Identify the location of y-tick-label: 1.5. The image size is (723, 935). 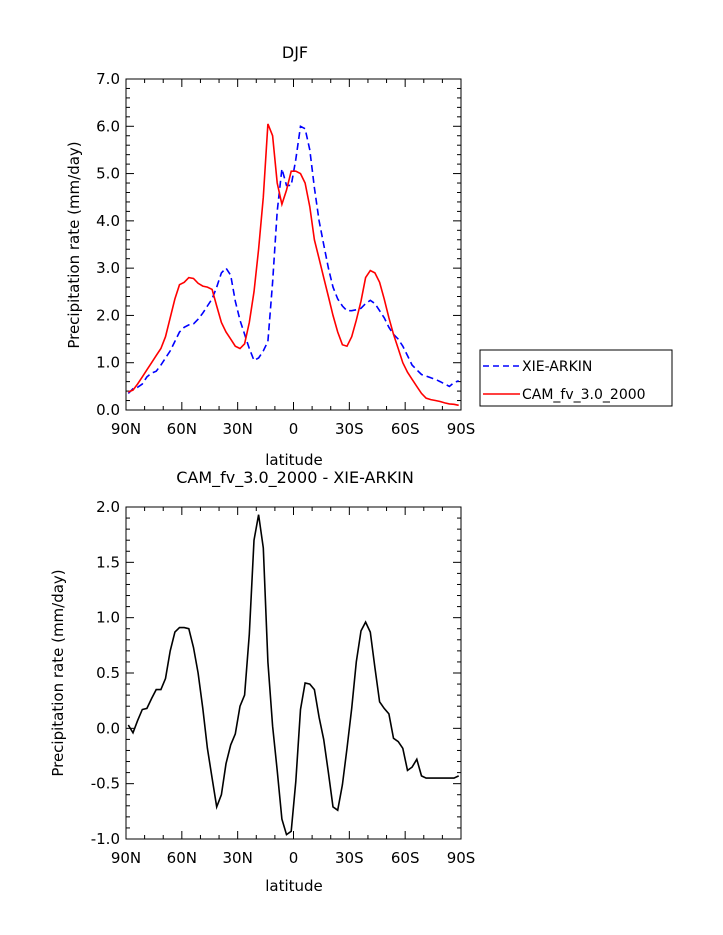
(108, 562).